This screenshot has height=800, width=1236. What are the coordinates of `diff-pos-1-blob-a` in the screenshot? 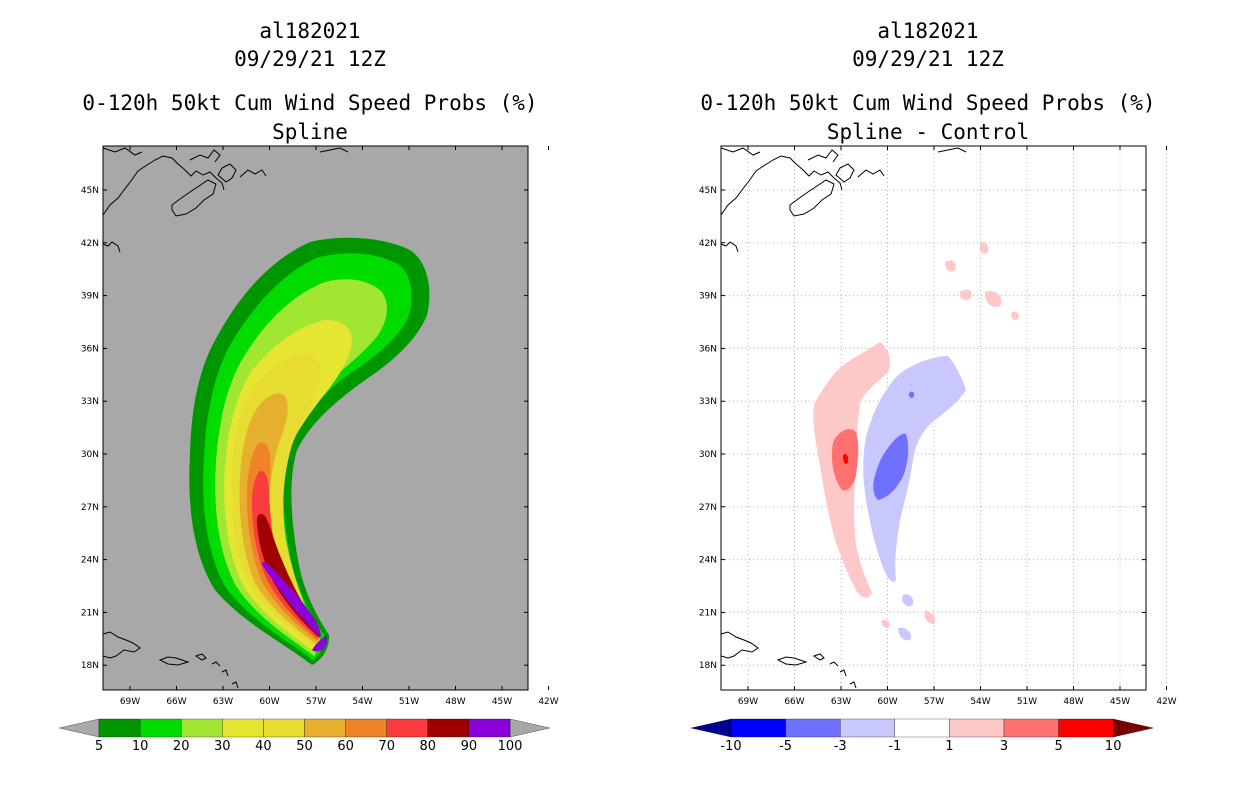 It's located at (950, 266).